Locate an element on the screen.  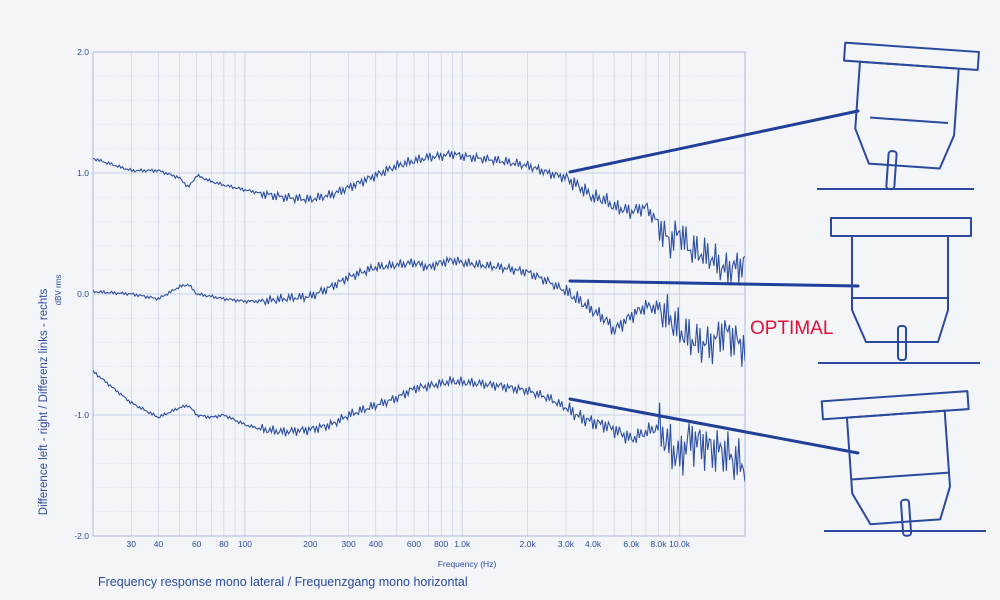
y-tick-label: 2.0 is located at coordinates (83, 52).